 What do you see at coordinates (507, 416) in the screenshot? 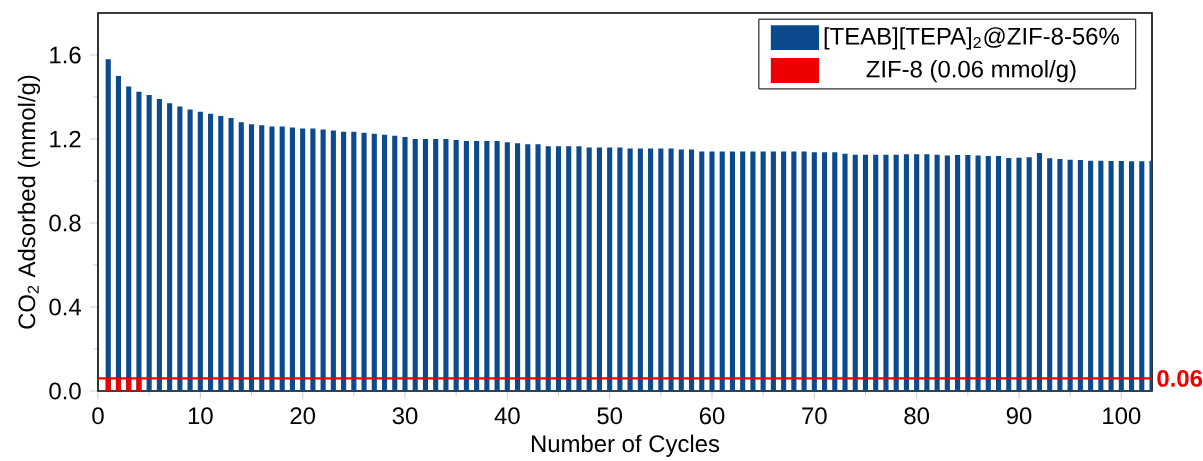
I see `x-tick-label: 40` at bounding box center [507, 416].